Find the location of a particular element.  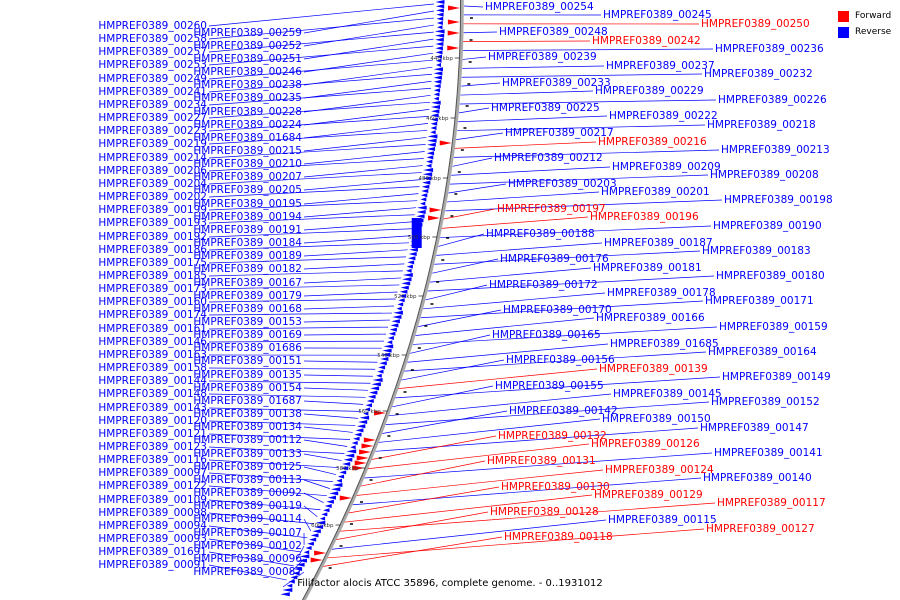

scale-tick-label: 600 kbp is located at coordinates (322, 526).